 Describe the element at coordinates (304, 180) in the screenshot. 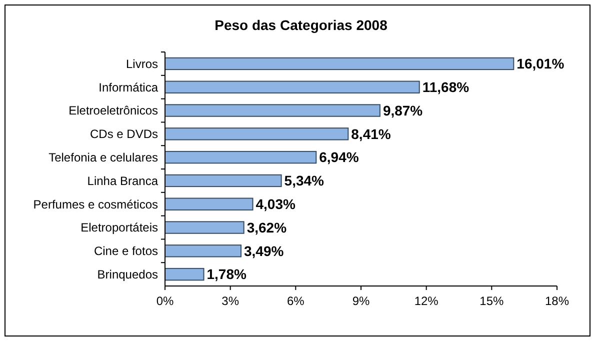

I see `data-label: 5,34%` at that location.